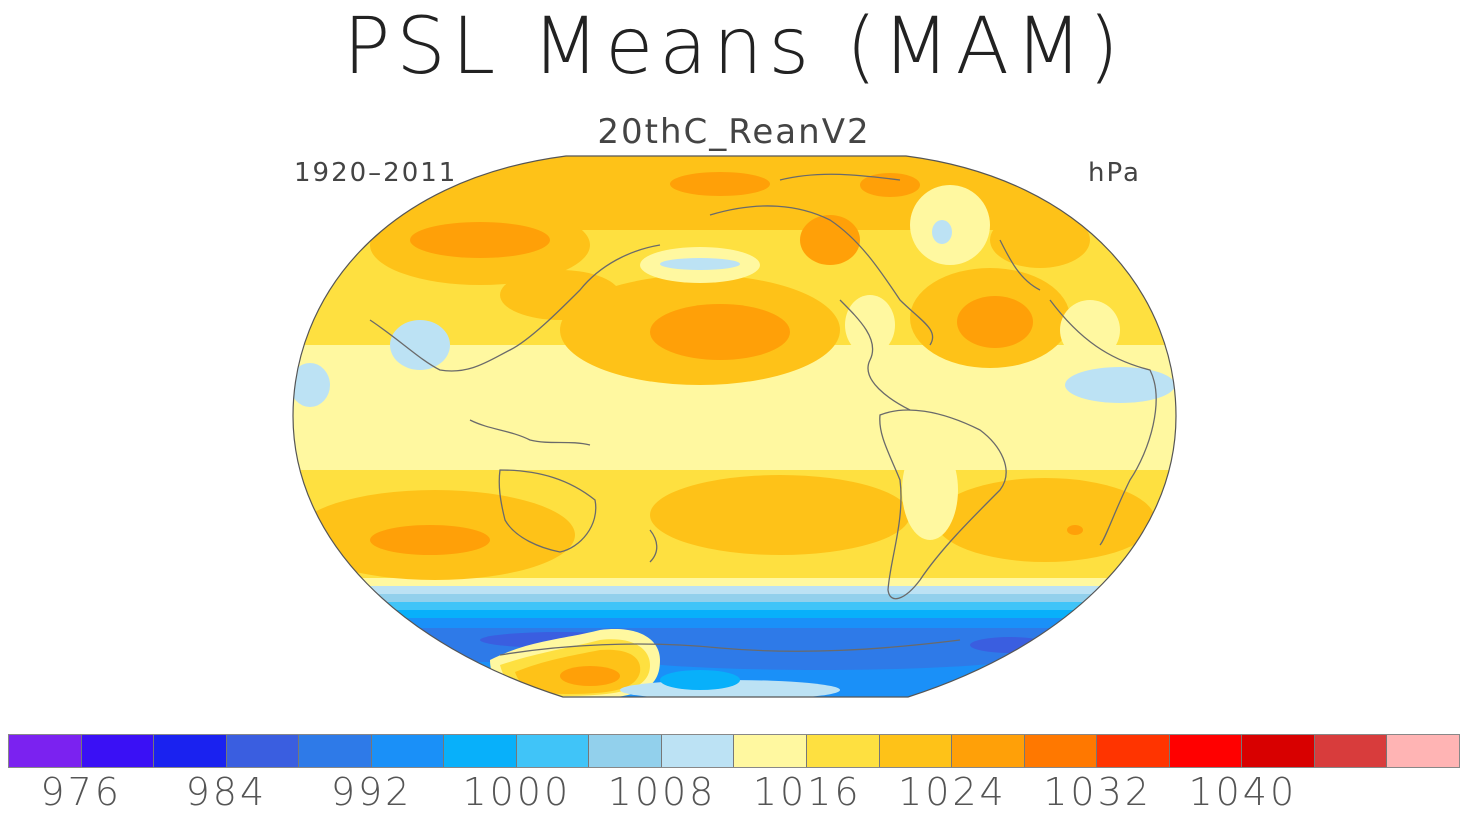 This screenshot has height=816, width=1468. Describe the element at coordinates (734, 793) in the screenshot. I see `colorbar-ticks: 976 984 992 1000 1008 1016 1024 1032 1040` at that location.